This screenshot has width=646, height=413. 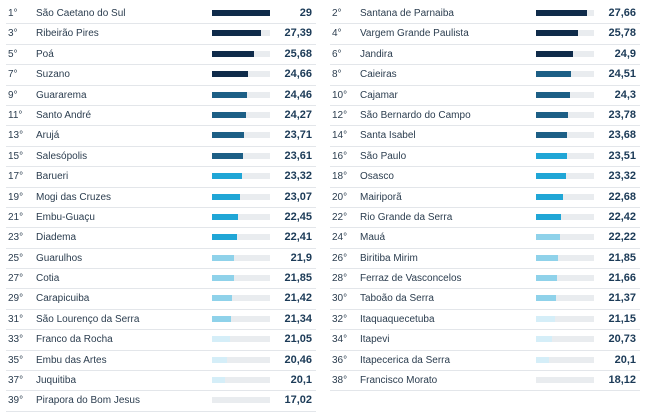 I want to click on ranking-row: 3° Ribeirão Pires 27,39, so click(x=161, y=34).